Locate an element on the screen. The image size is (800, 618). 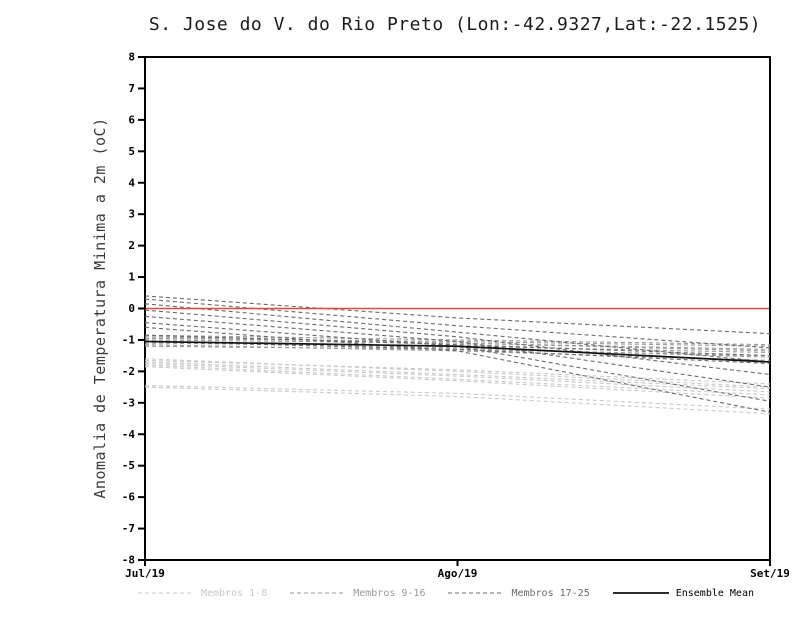
y-tick-label: -1 is located at coordinates (129, 339).